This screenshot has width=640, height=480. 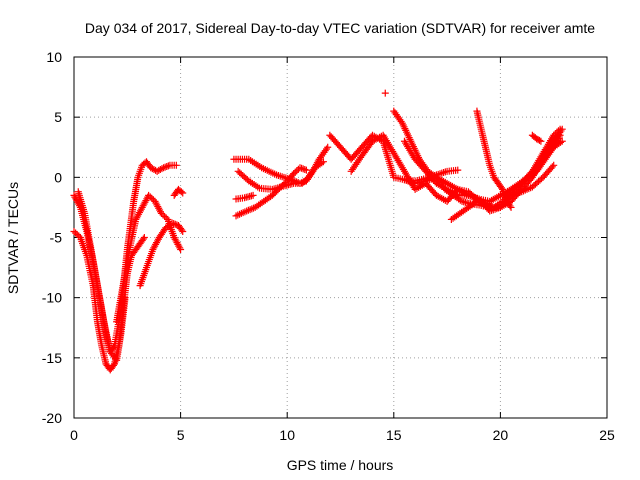 What do you see at coordinates (52, 418) in the screenshot?
I see `y-tick-label: -20` at bounding box center [52, 418].